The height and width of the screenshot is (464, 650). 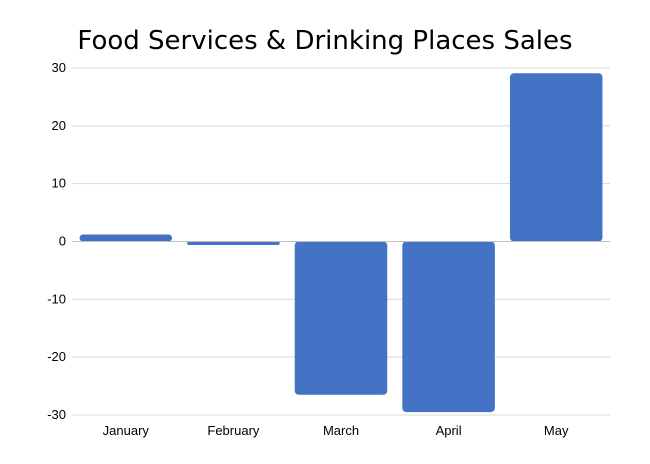 What do you see at coordinates (59, 67) in the screenshot?
I see `y-tick-label: 30` at bounding box center [59, 67].